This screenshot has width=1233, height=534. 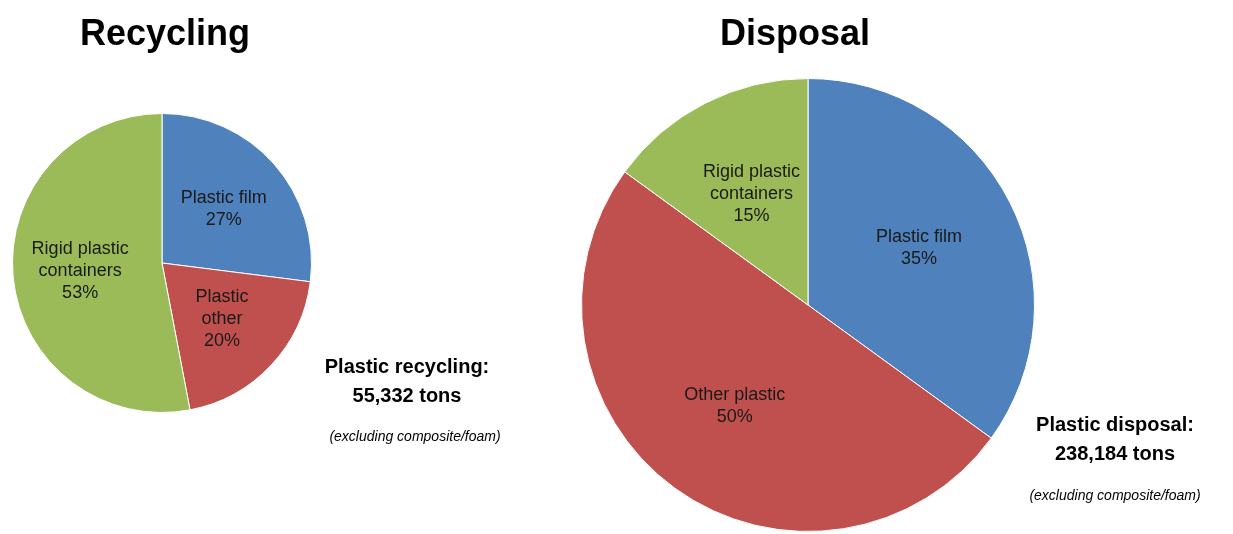 I want to click on chart-title: Recycling, so click(x=165, y=33).